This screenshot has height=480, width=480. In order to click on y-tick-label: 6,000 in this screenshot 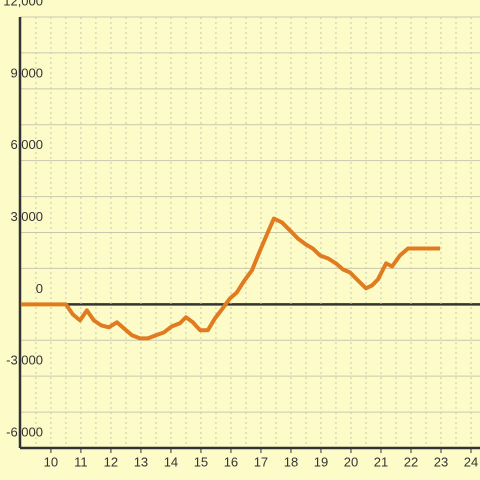, I will do `click(26, 144)`.